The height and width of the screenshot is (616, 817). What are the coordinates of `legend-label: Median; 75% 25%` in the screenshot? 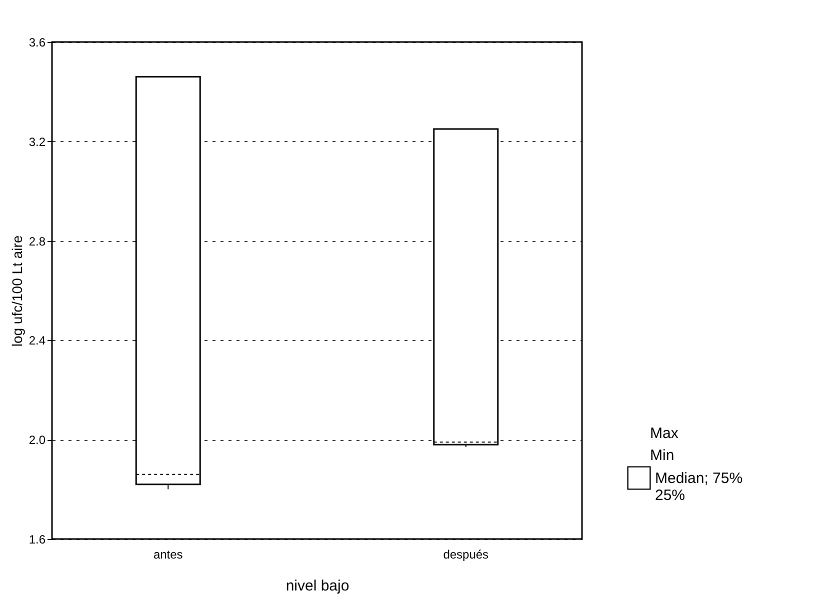 It's located at (699, 487).